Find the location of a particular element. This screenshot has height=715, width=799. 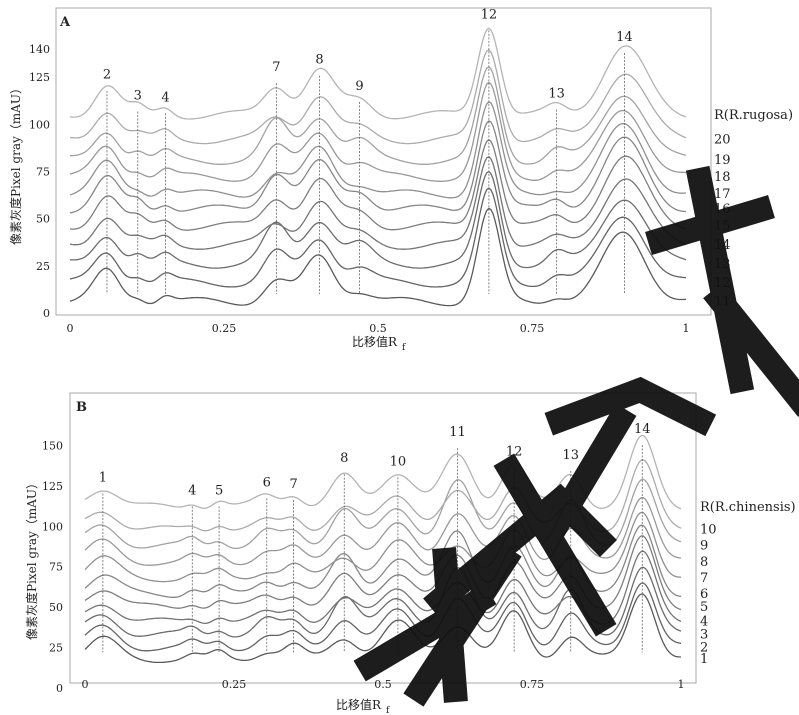

track-label: 5 is located at coordinates (704, 607).